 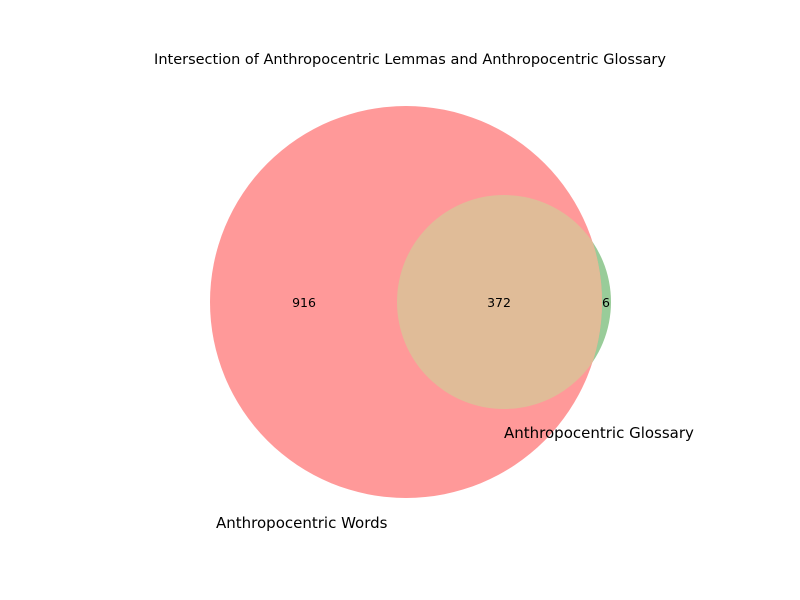 I want to click on set-label-words: Anthropocentric Words, so click(x=302, y=523).